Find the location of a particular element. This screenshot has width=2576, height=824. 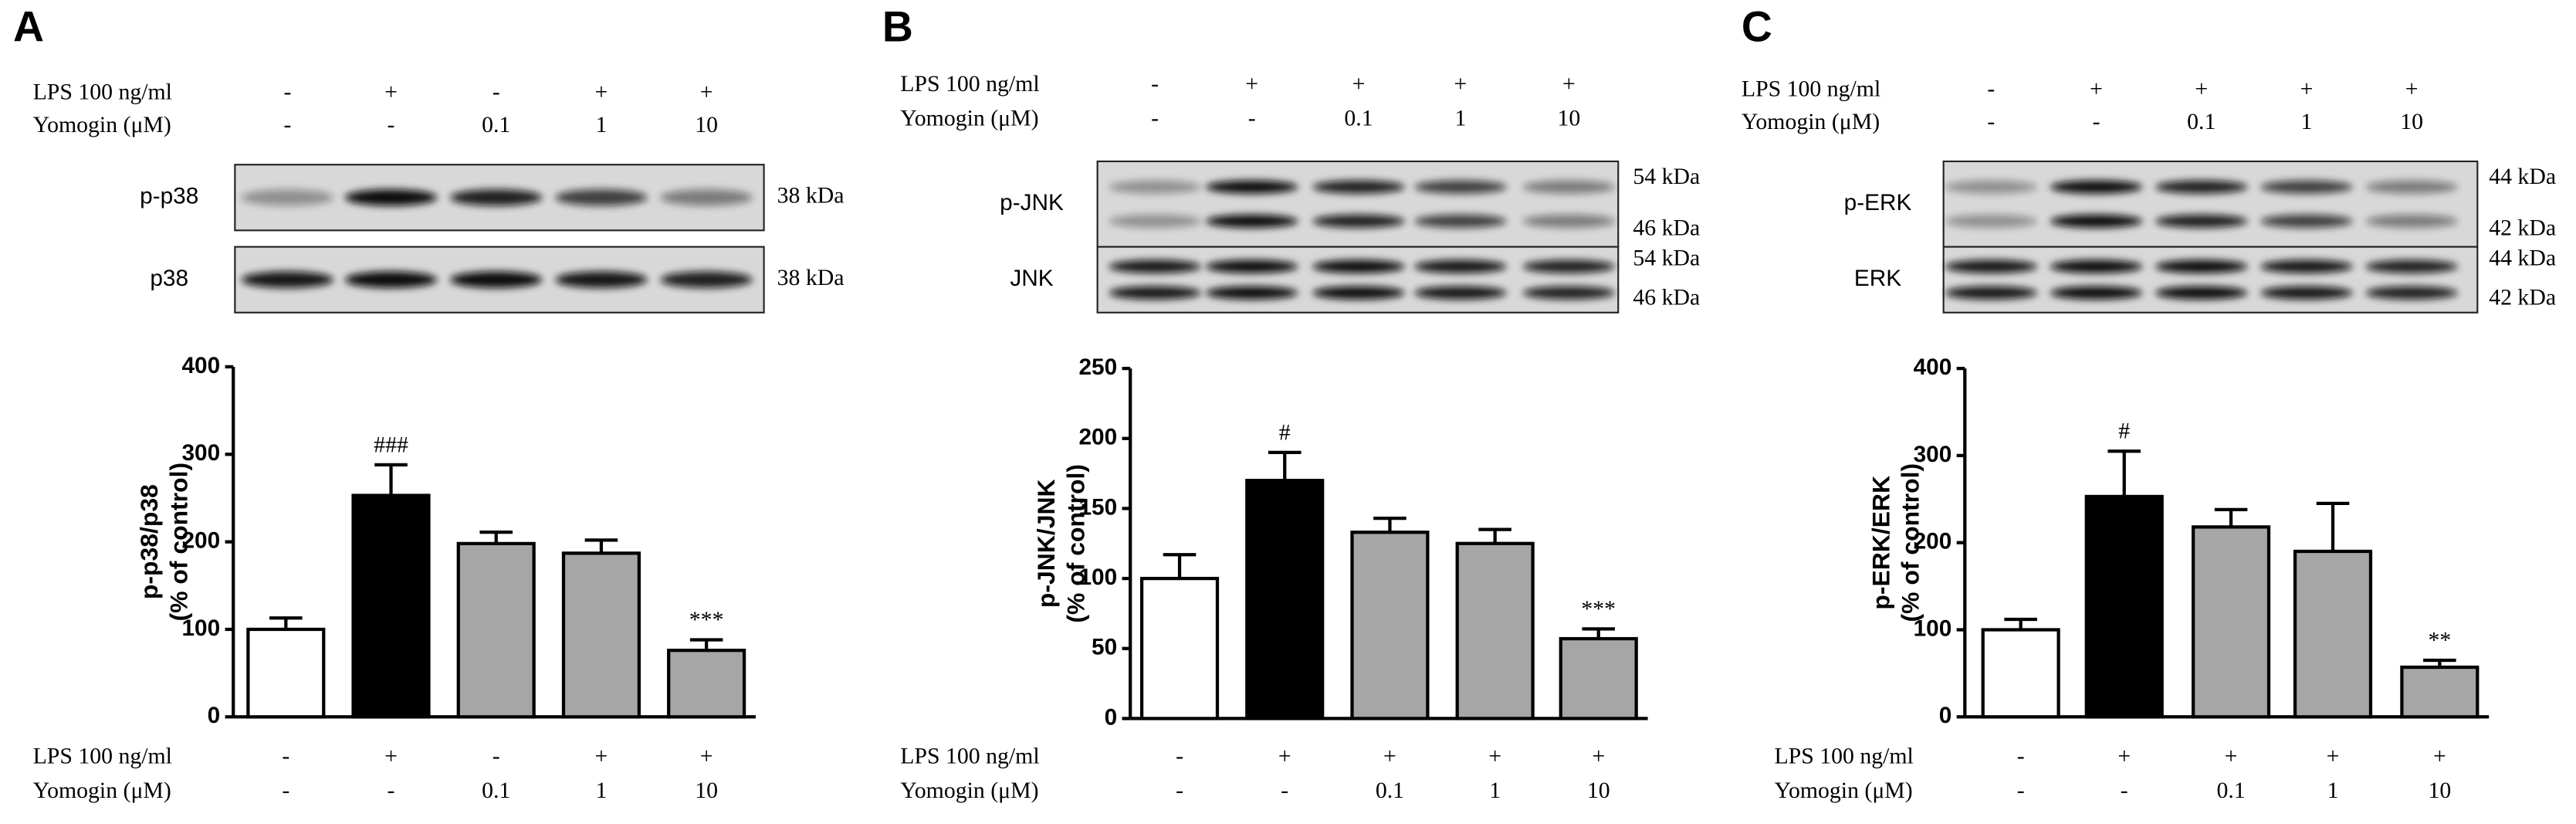

y-tick-label: 50 is located at coordinates (1104, 647).